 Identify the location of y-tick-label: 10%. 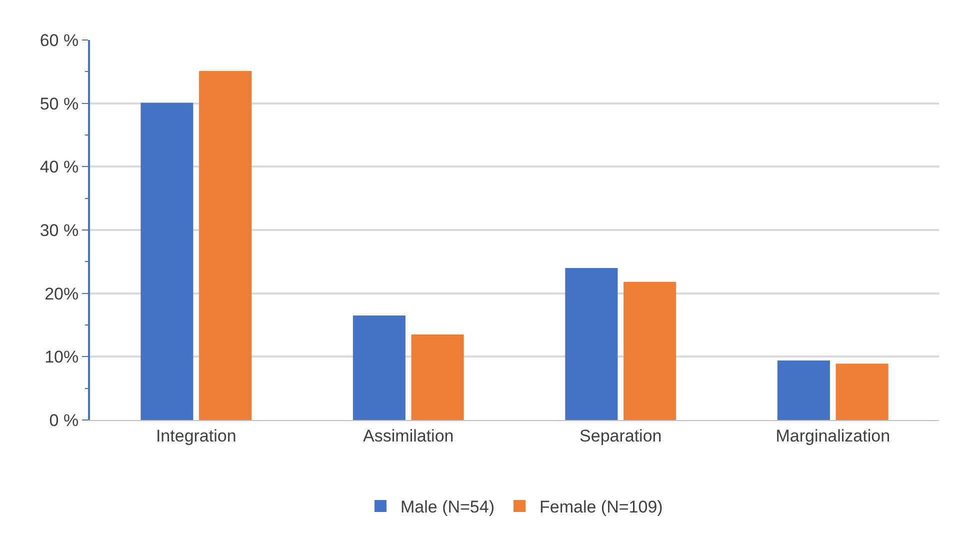
(61, 357).